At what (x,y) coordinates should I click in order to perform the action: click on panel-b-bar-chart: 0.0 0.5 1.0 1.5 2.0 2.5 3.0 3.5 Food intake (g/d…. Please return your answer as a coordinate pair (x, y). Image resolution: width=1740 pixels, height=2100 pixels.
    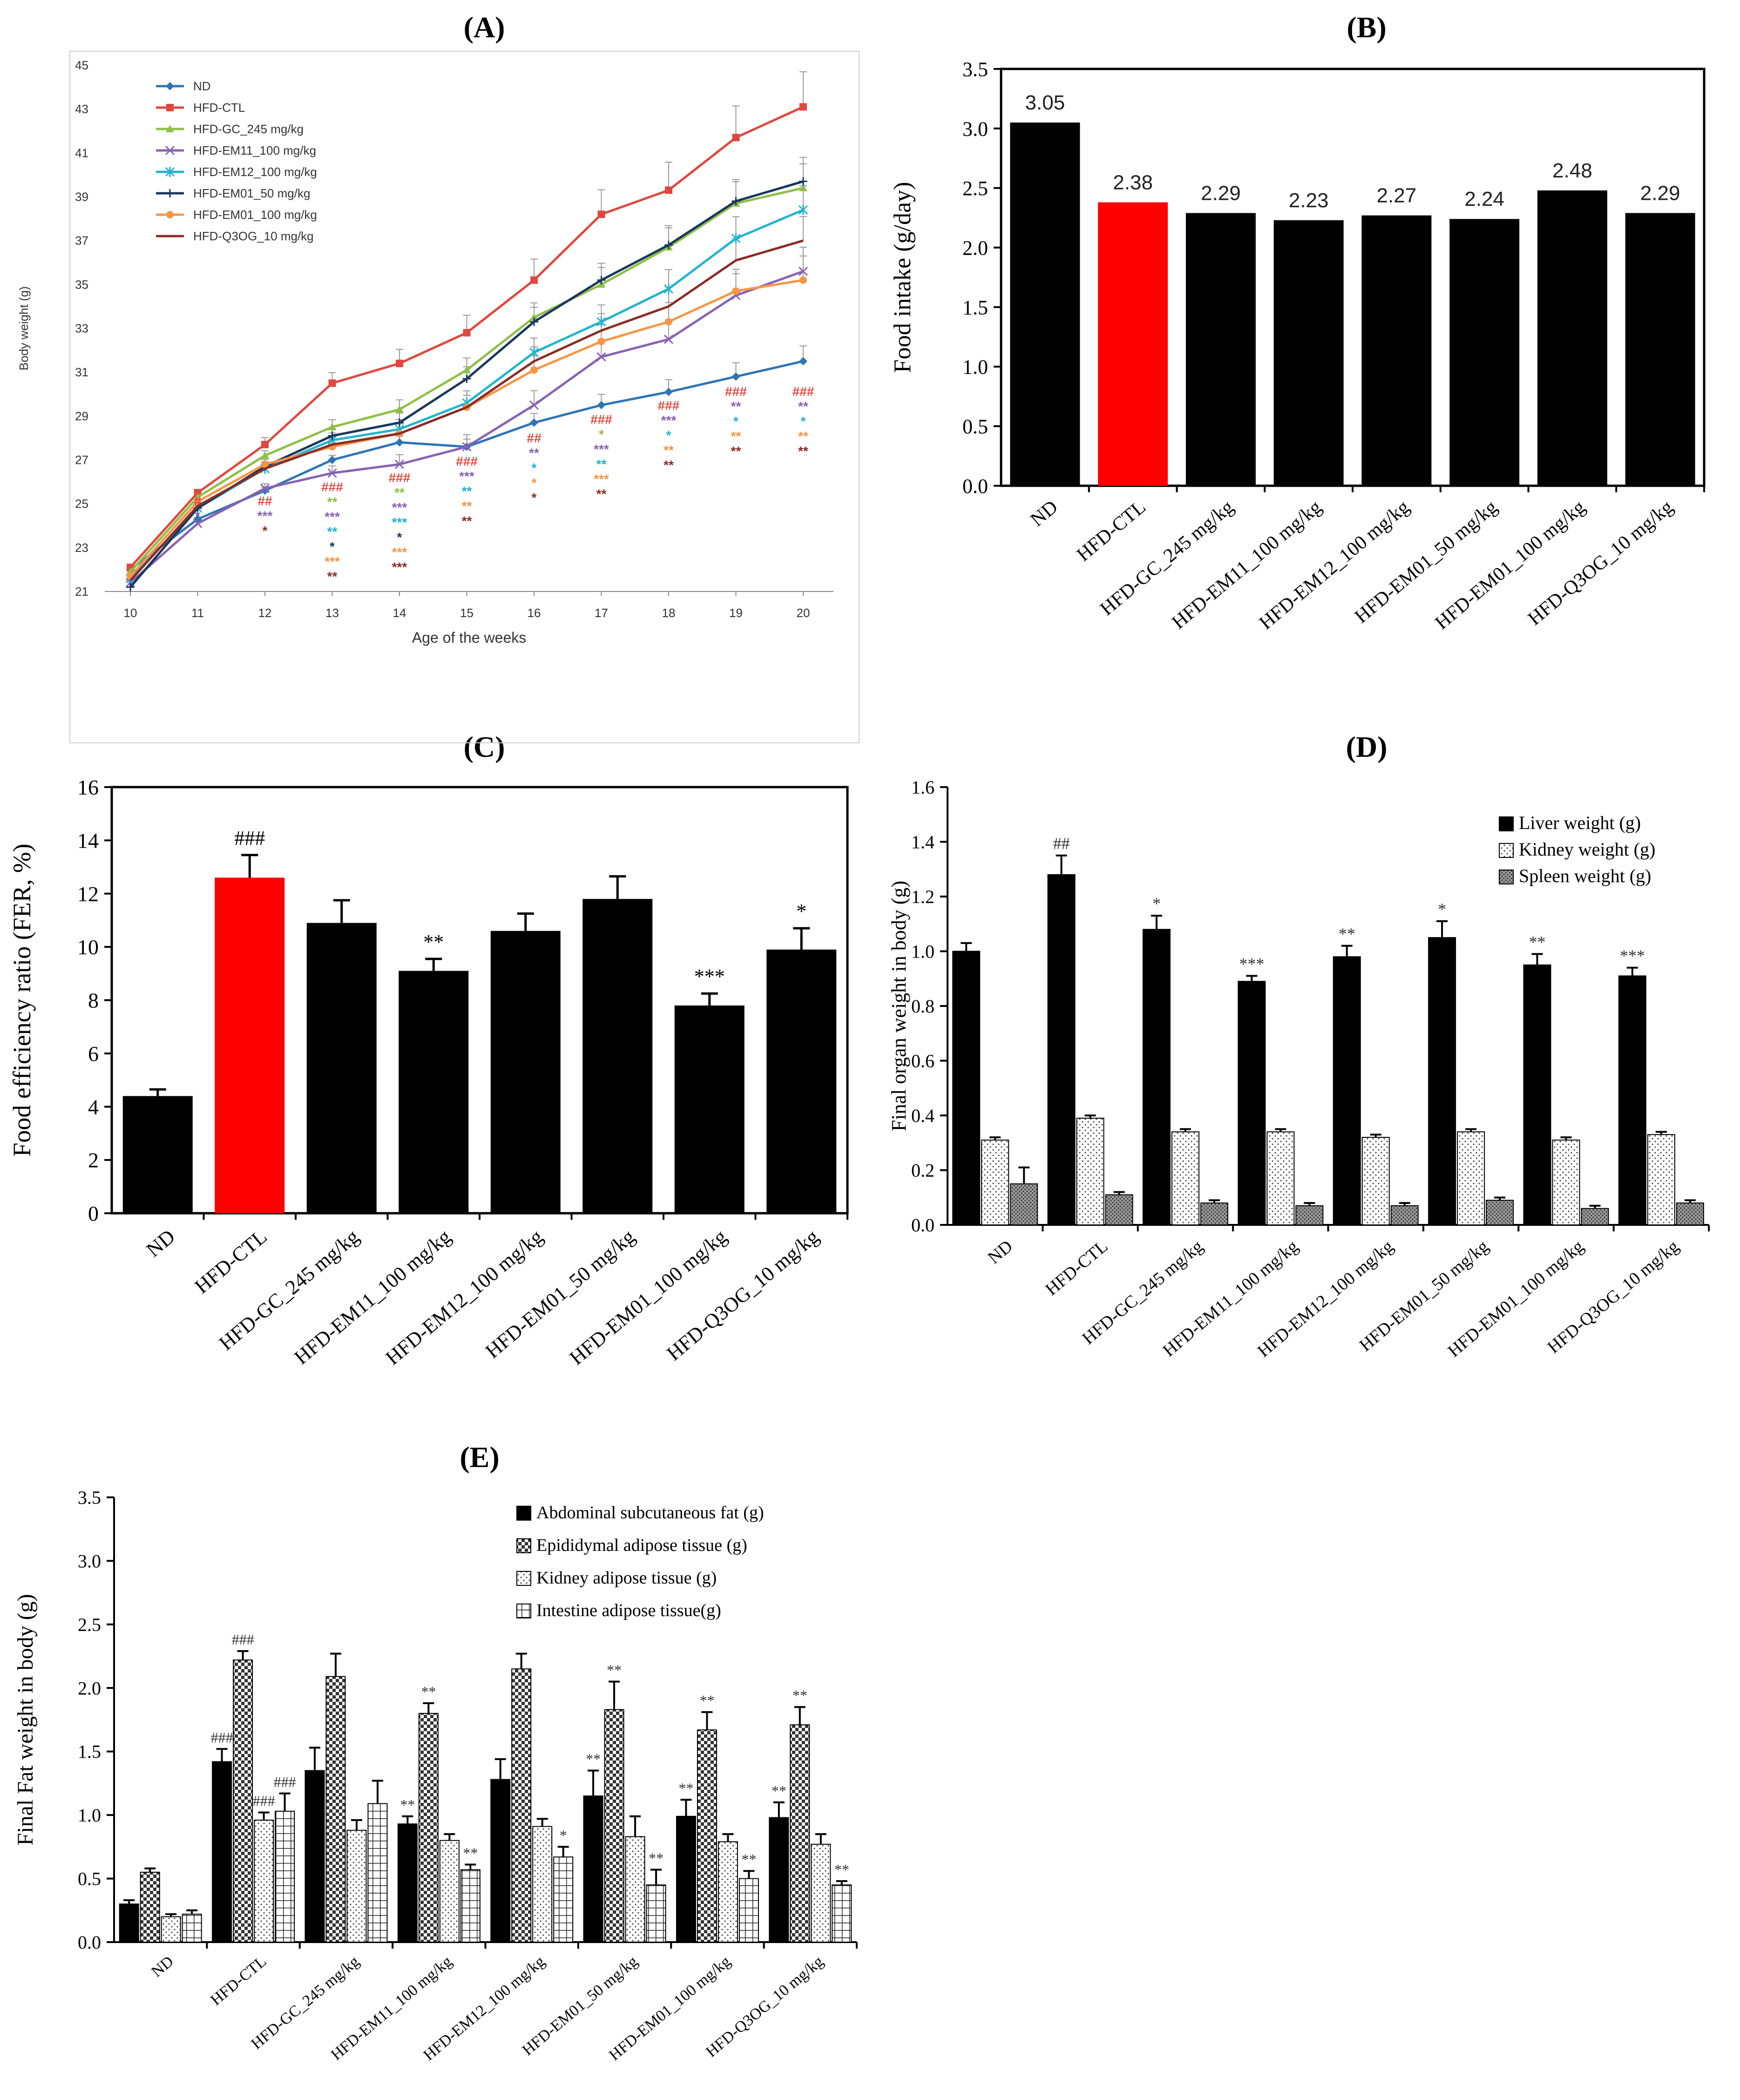
    Looking at the image, I should click on (1297, 346).